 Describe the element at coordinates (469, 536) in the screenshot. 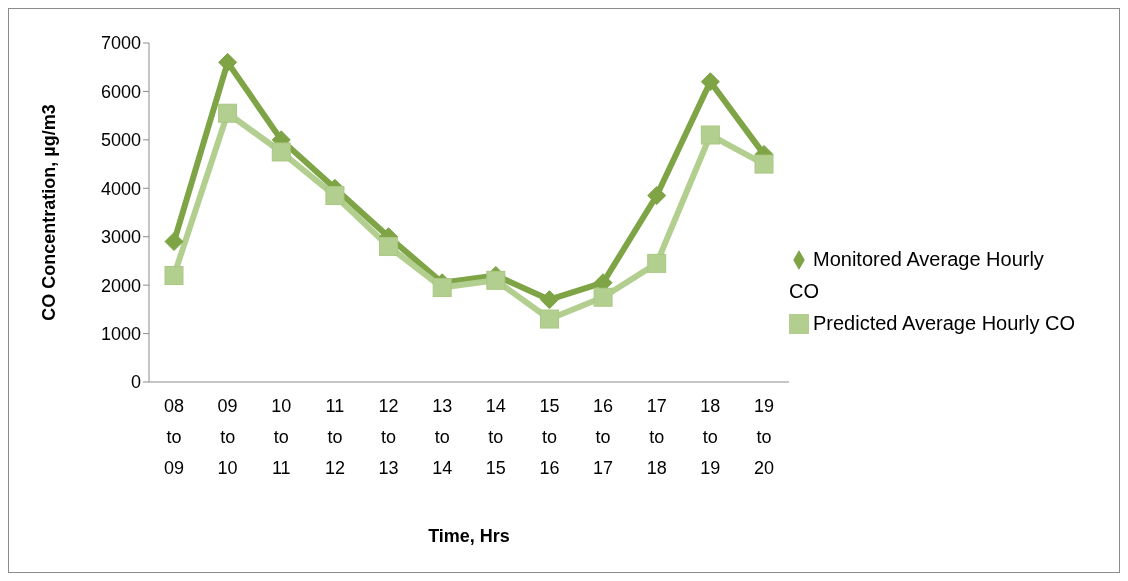

I see `x-axis-title: Time, Hrs` at that location.